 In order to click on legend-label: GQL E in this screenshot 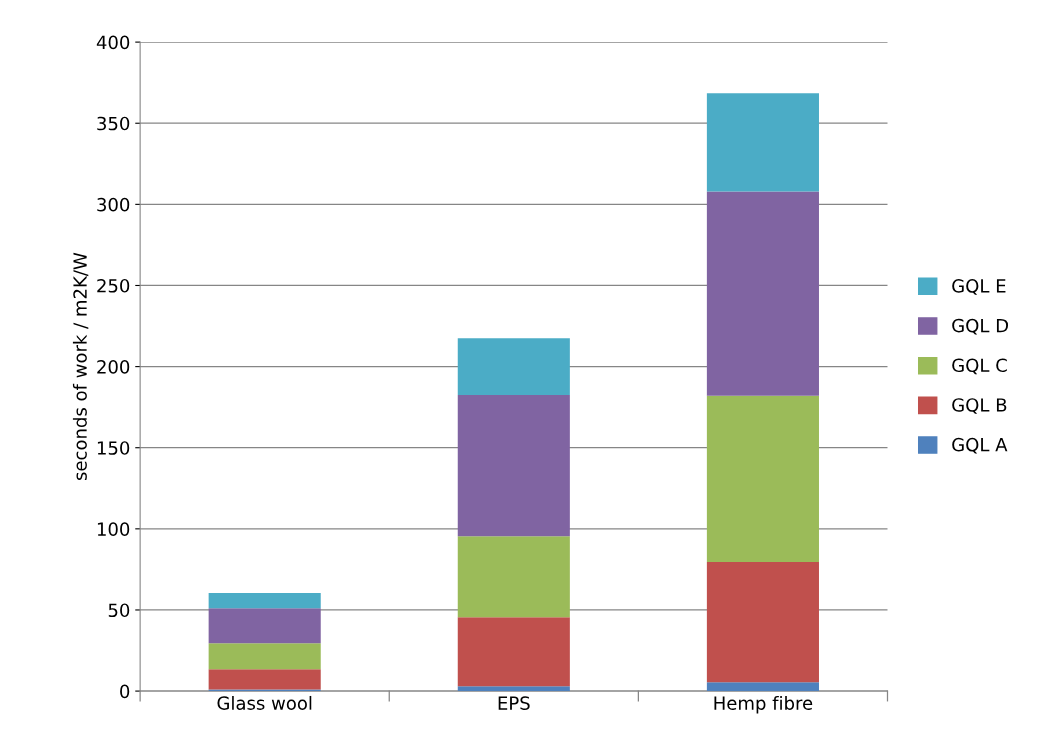, I will do `click(979, 287)`.